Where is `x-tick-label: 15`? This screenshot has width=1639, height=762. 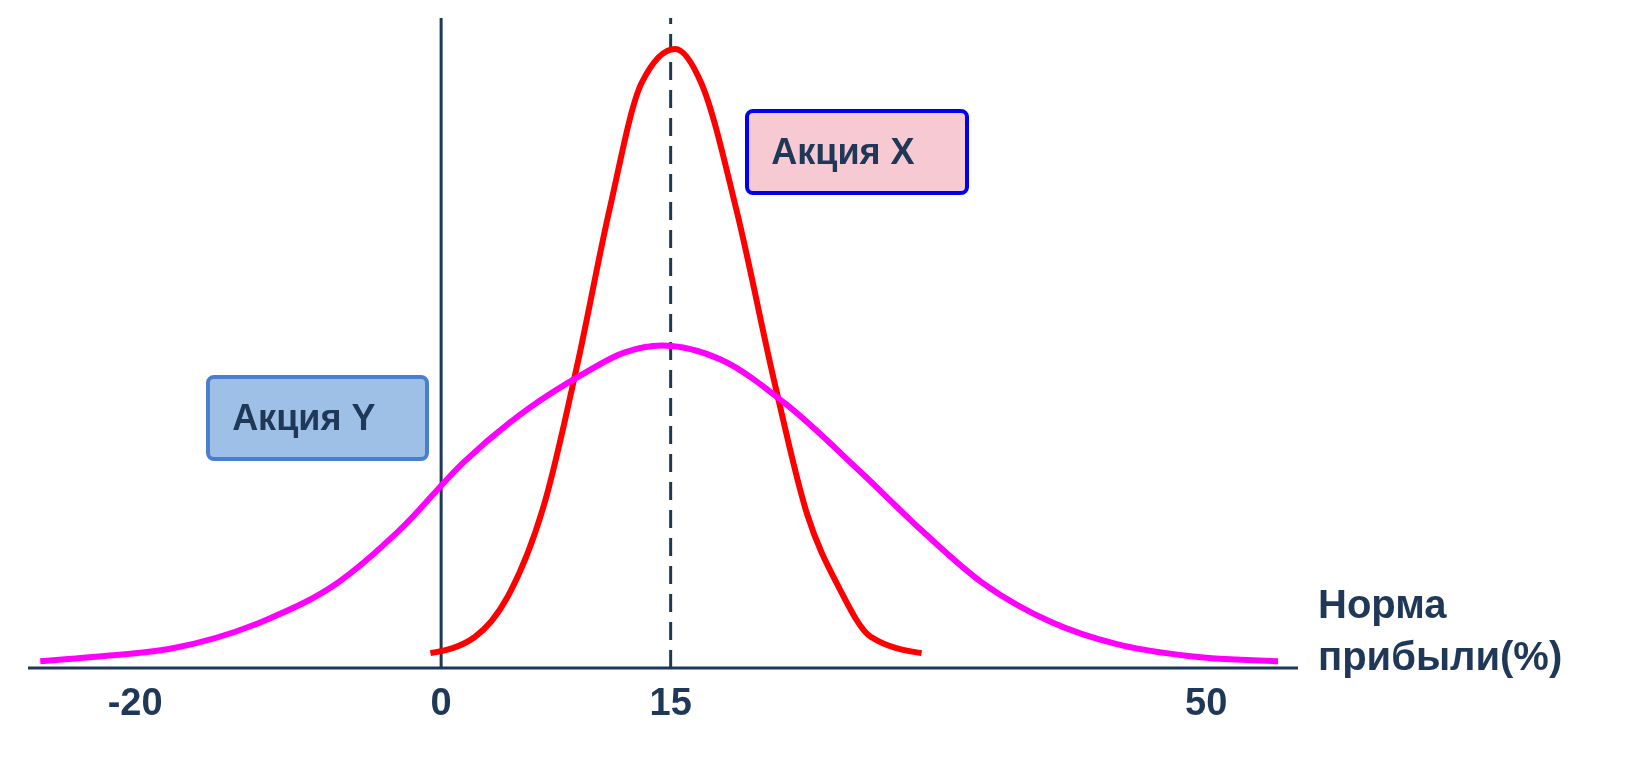 x-tick-label: 15 is located at coordinates (670, 701).